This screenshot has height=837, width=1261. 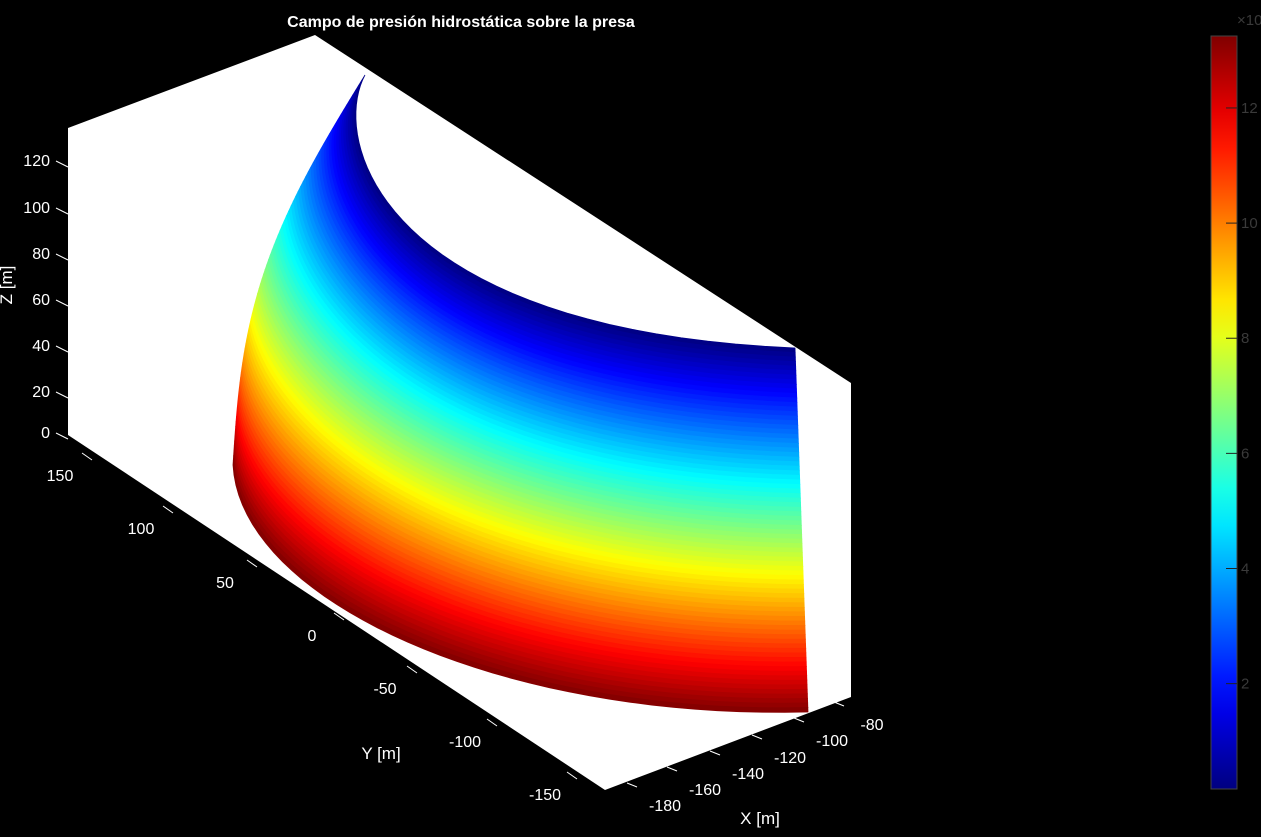 I want to click on y-tick-label: -100, so click(x=465, y=742).